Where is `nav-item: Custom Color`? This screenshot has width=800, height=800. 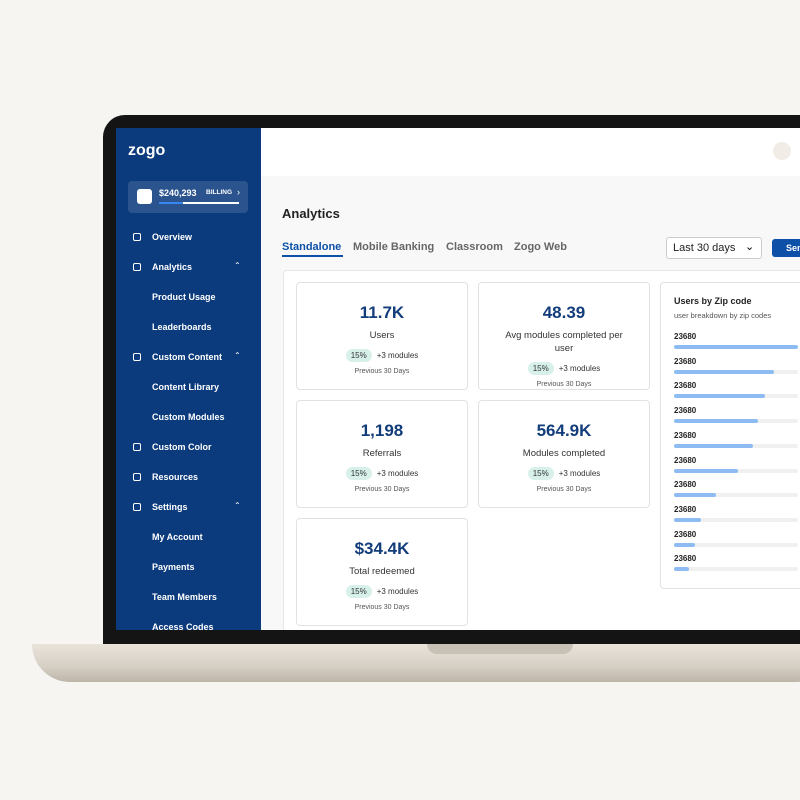 nav-item: Custom Color is located at coordinates (182, 447).